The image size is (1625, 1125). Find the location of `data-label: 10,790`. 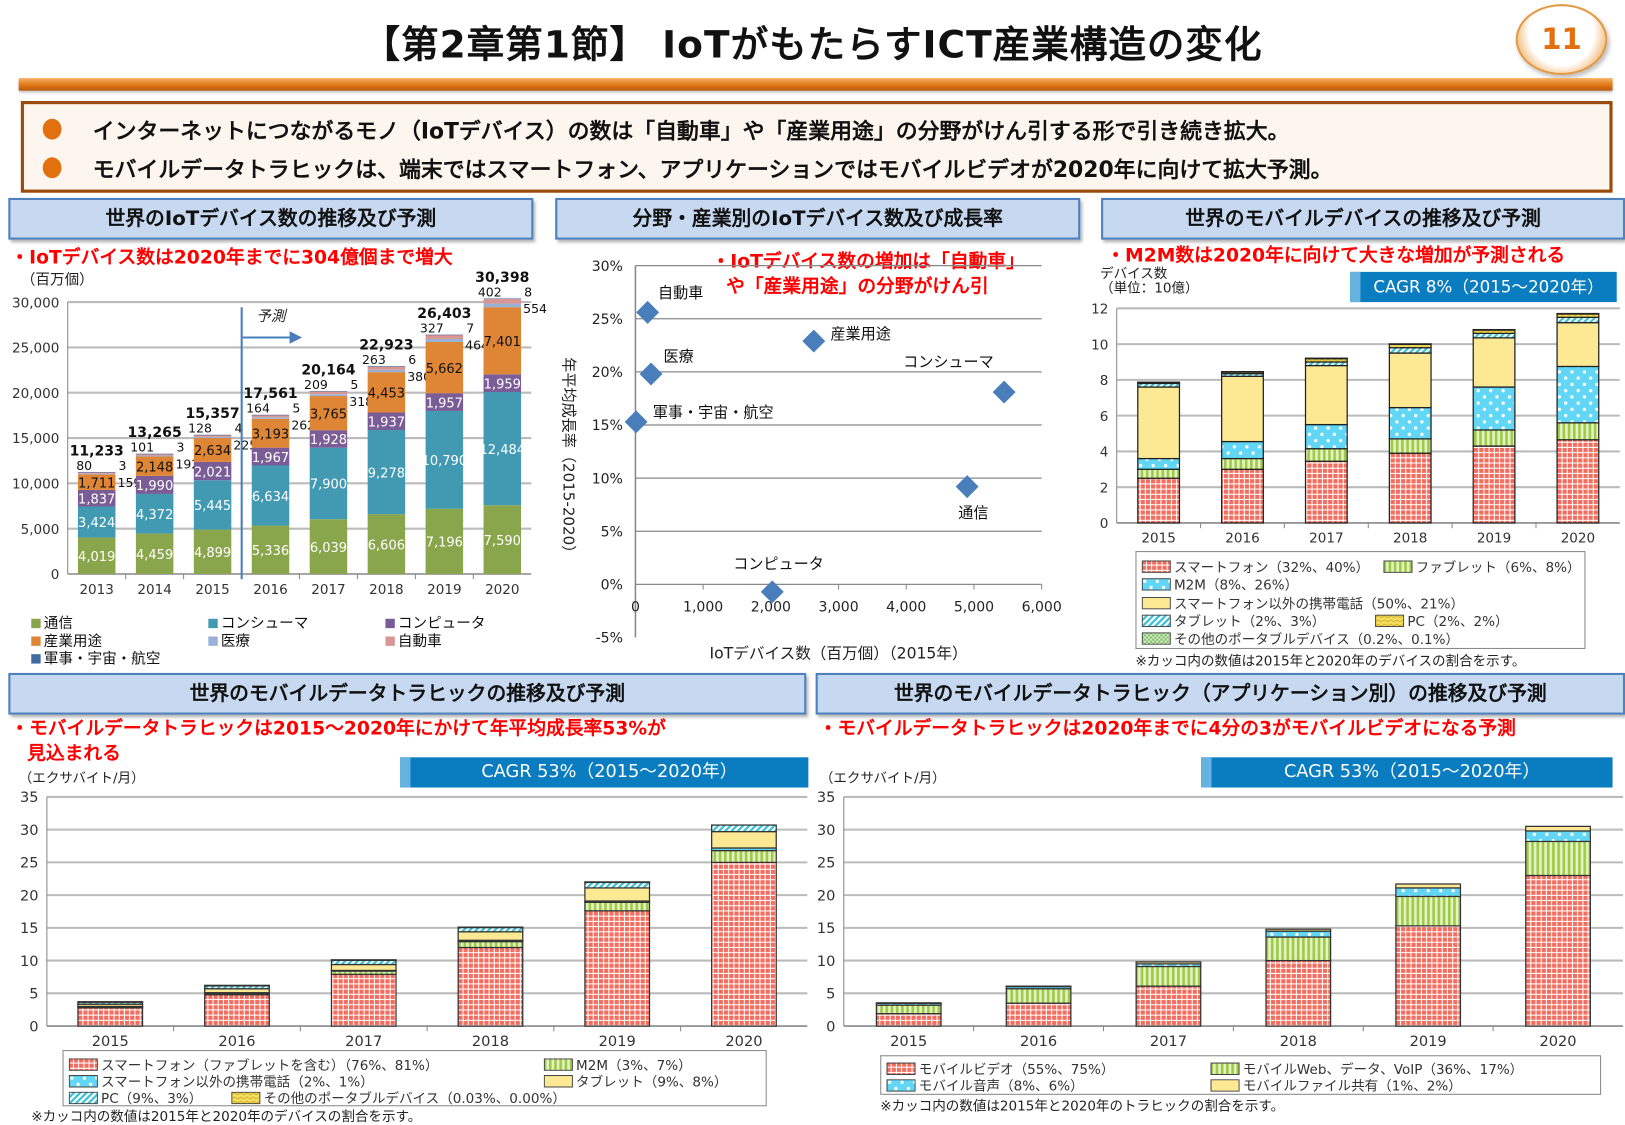

data-label: 10,790 is located at coordinates (445, 461).